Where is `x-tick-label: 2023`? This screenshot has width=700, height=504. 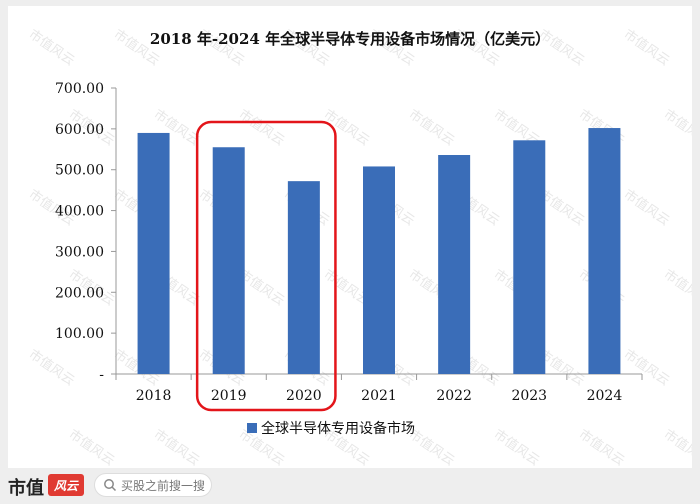 x-tick-label: 2023 is located at coordinates (529, 396).